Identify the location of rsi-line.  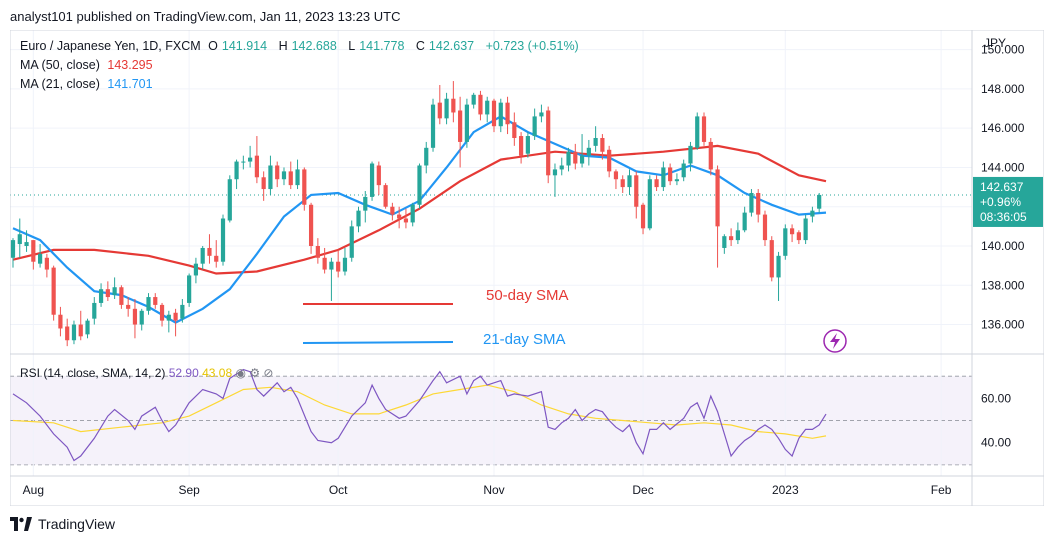
(419, 415).